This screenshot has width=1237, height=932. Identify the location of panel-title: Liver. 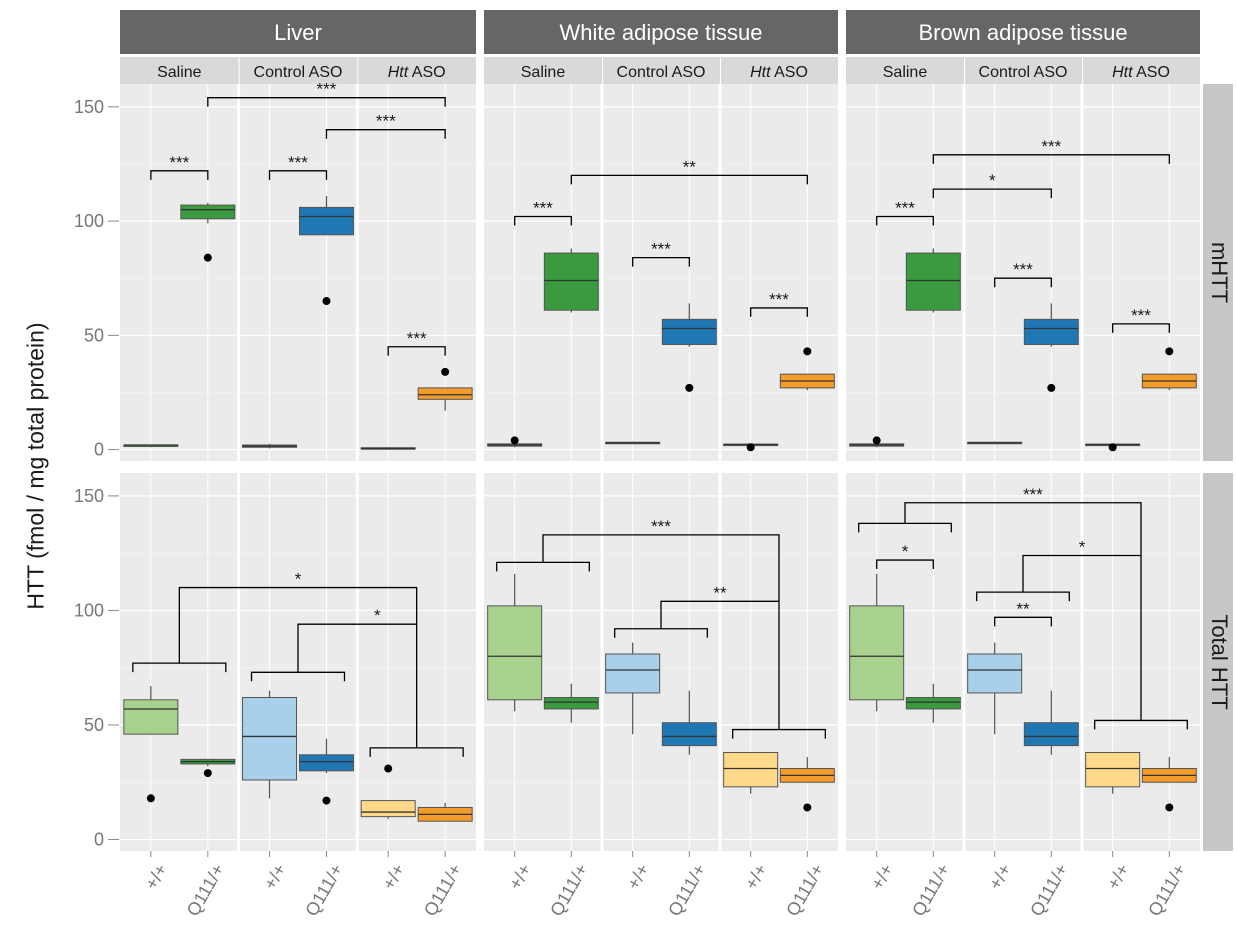
(298, 32).